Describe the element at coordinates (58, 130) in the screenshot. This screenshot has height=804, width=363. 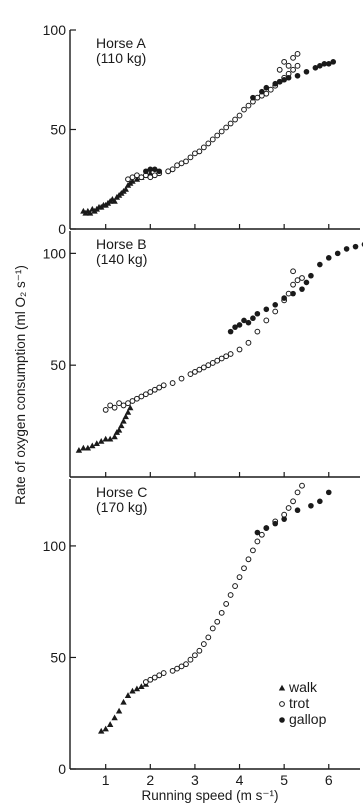
I see `y-tick-label: 50` at that location.